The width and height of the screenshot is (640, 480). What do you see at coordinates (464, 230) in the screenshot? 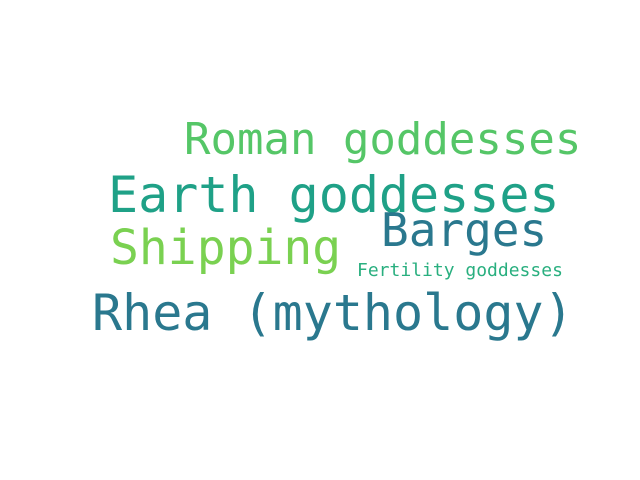
I see `word-barges: Barges` at bounding box center [464, 230].